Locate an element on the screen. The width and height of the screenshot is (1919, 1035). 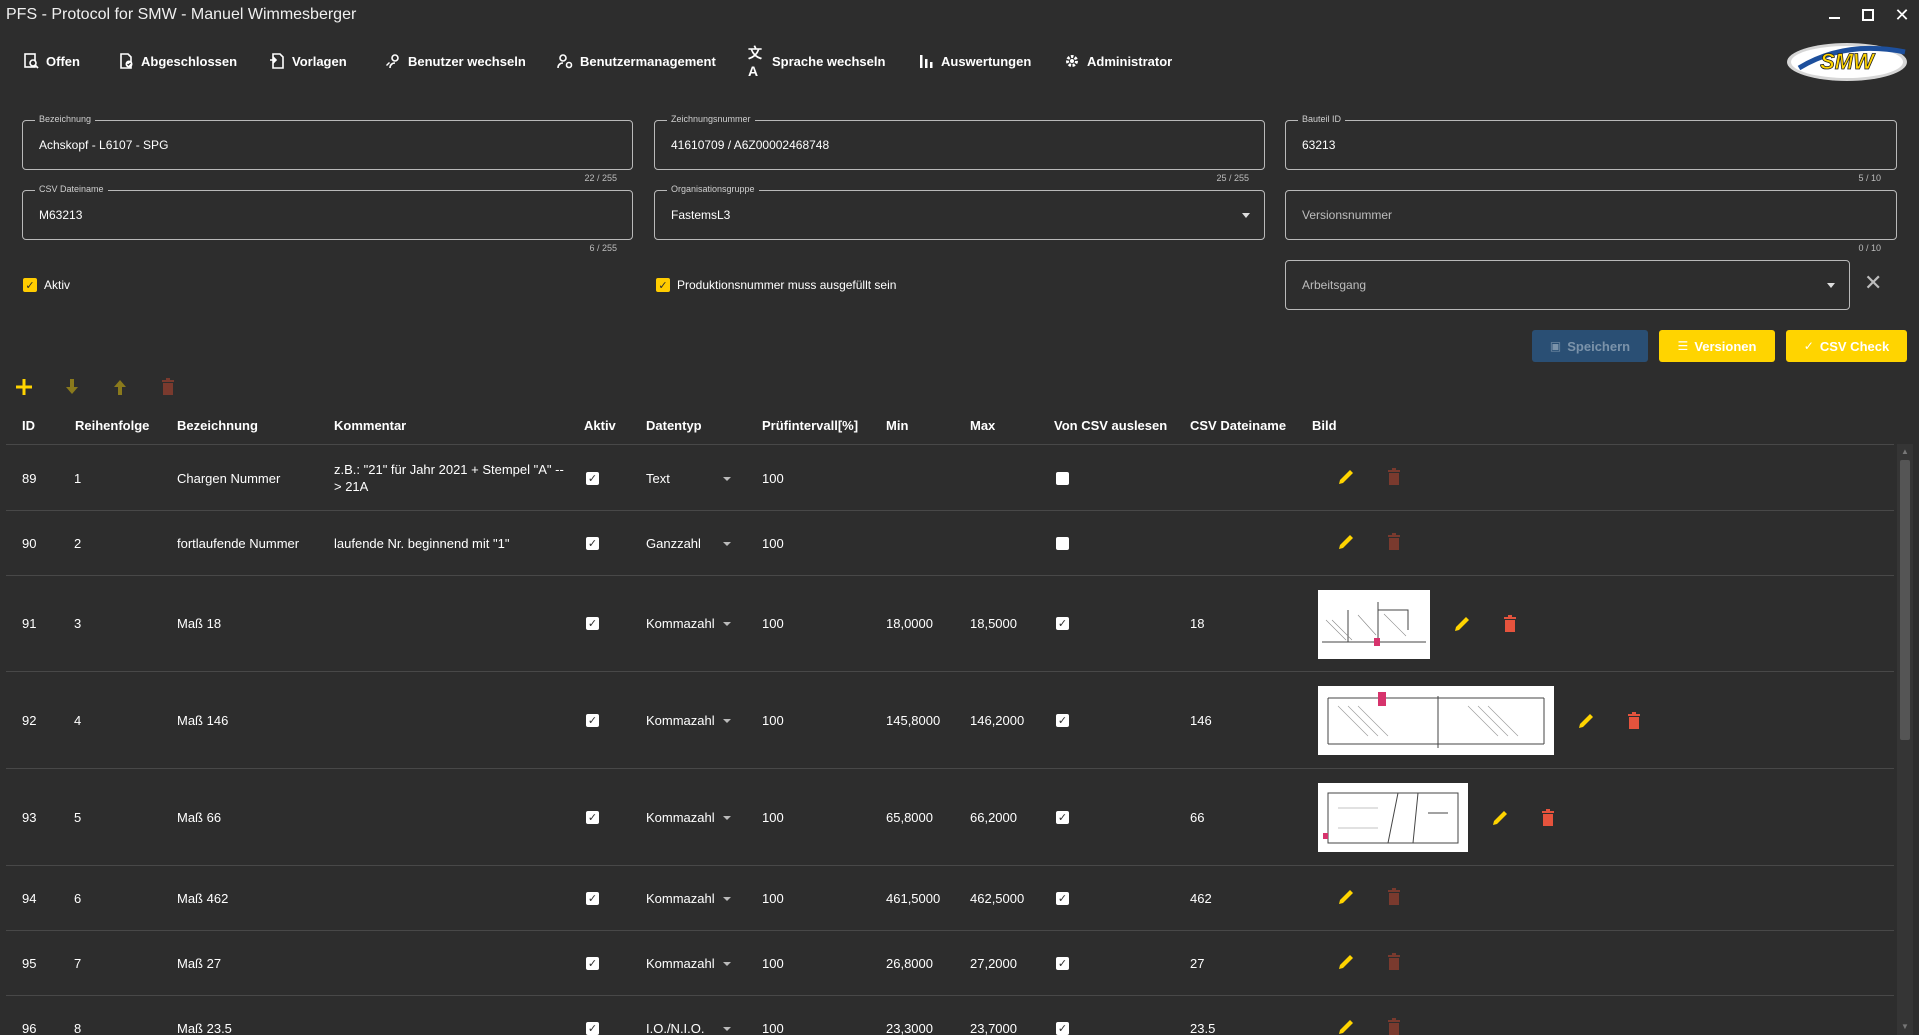
versionen-button: ☰ Versionen is located at coordinates (1717, 346).